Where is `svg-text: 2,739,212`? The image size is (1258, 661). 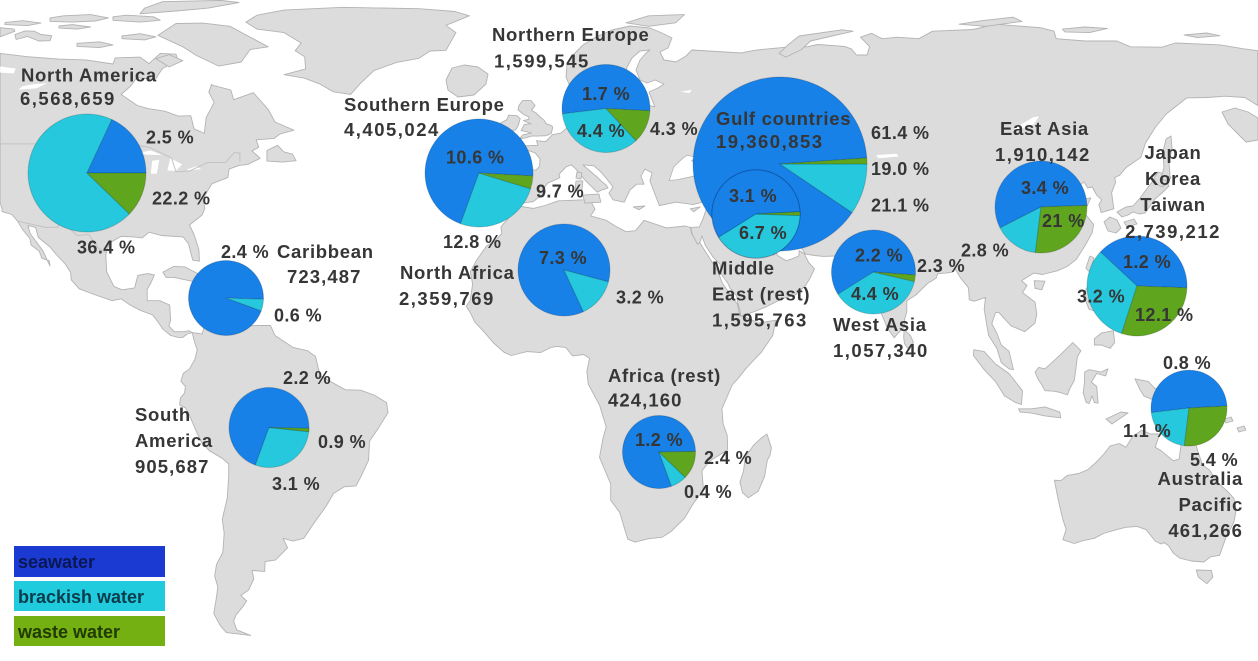
svg-text: 2,739,212 is located at coordinates (1173, 231).